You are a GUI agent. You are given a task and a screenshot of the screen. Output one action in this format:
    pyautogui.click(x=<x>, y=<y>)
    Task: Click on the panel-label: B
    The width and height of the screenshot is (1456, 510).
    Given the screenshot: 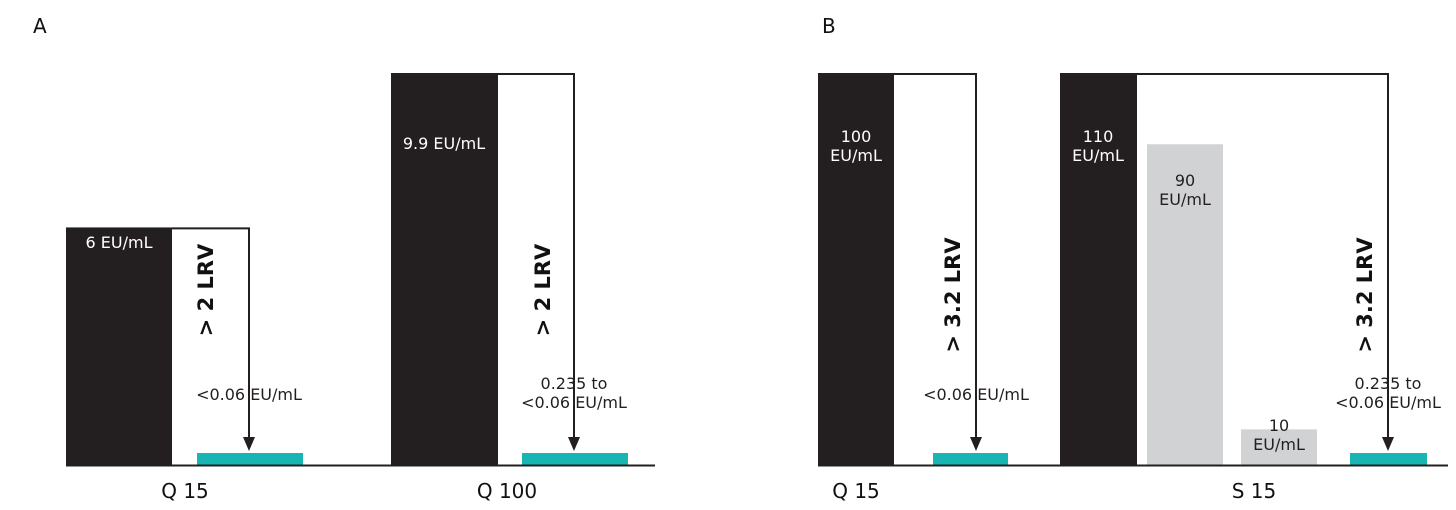 What is the action you would take?
    pyautogui.click(x=829, y=26)
    